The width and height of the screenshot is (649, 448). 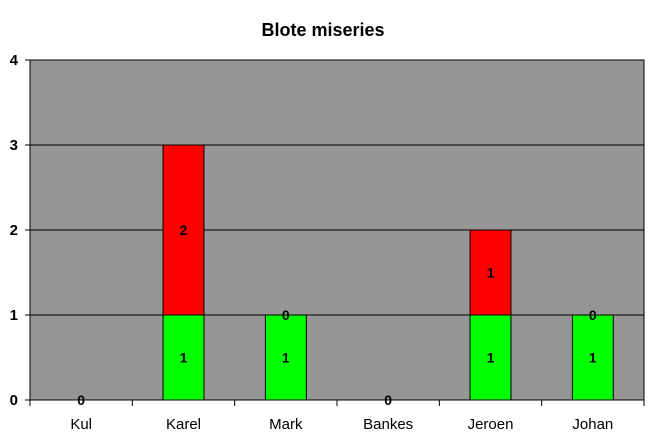 I want to click on x-tick-label: Mark, so click(x=286, y=424).